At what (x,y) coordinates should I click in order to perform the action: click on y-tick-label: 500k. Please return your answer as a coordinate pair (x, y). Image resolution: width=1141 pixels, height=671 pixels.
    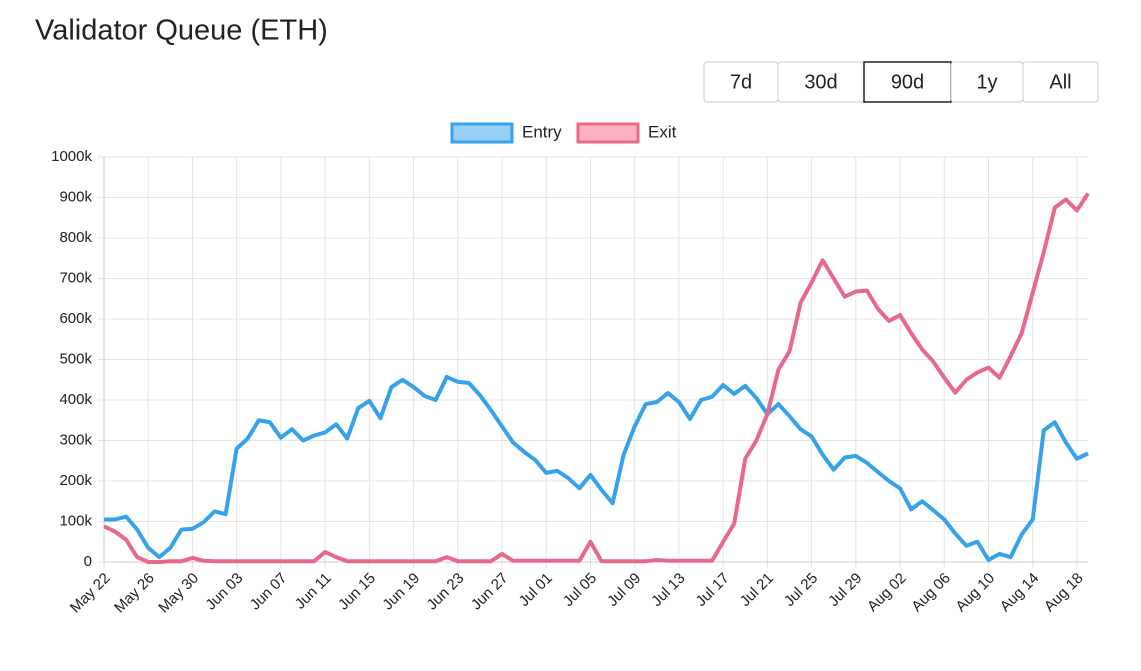
    Looking at the image, I should click on (75, 358).